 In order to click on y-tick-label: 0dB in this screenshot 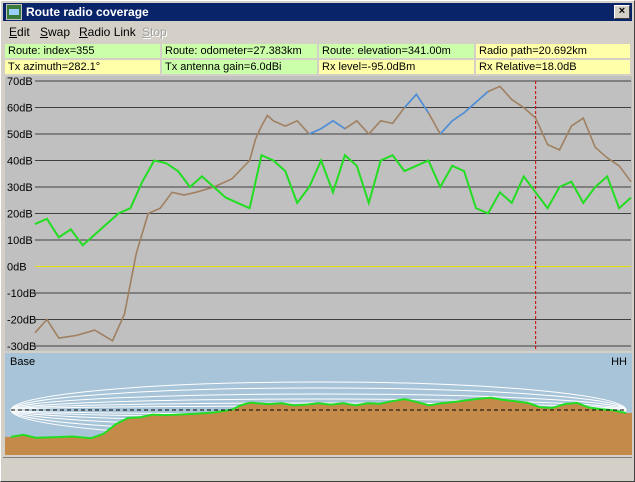, I will do `click(17, 268)`.